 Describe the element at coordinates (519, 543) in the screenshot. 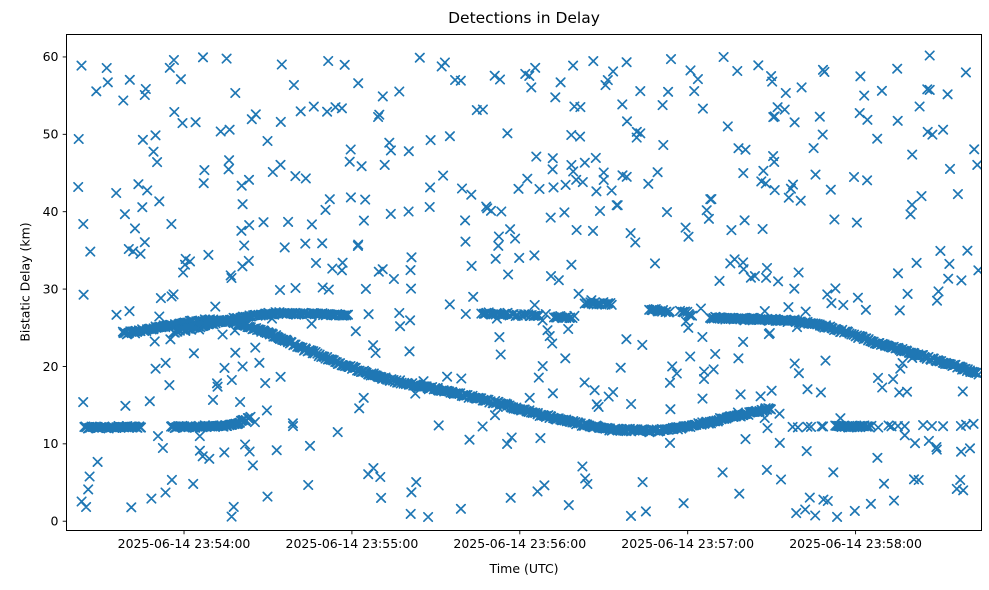

I see `x-tick-label: 2025-06-14 23:56:00` at that location.